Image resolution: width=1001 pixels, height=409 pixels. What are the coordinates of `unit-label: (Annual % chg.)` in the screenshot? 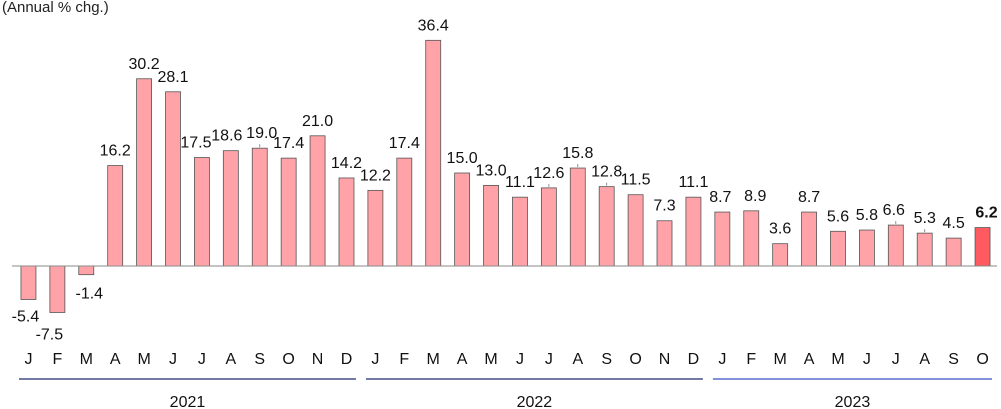 It's located at (55, 8).